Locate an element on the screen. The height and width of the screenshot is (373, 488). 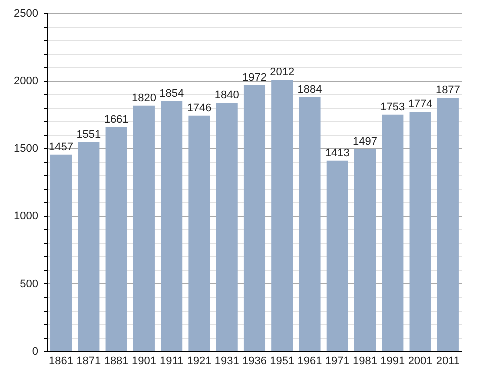
x-tick-label: 1901 is located at coordinates (144, 361).